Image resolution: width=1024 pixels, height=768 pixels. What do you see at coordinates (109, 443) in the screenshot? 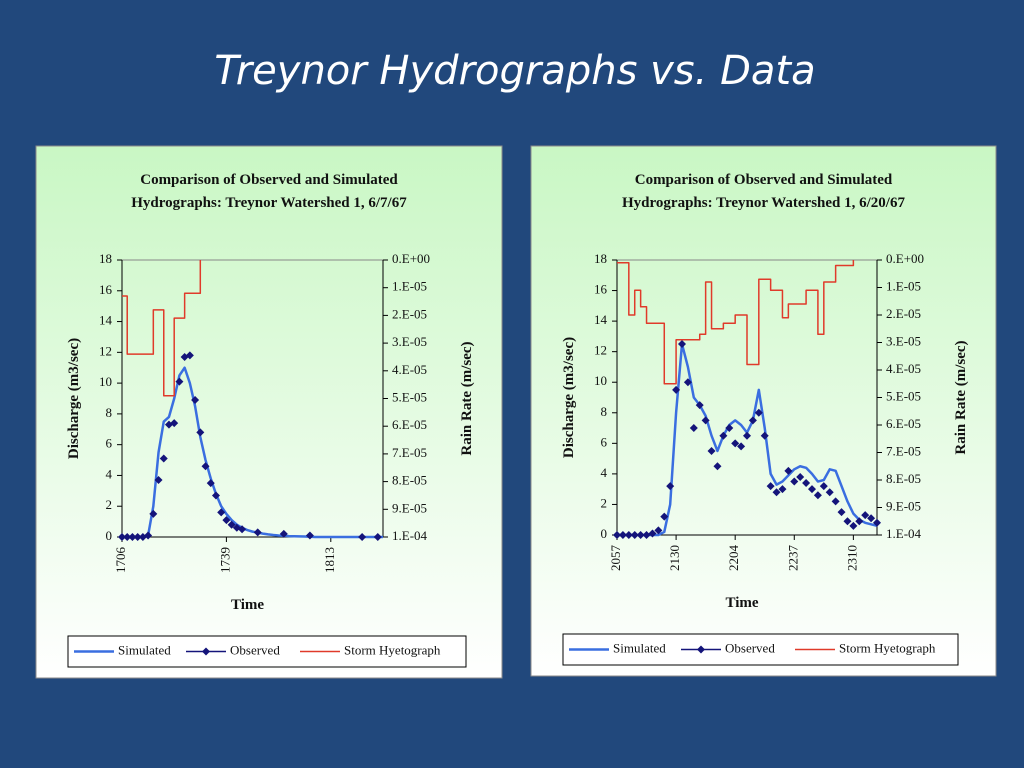
I see `y-tick-label: 6` at bounding box center [109, 443].